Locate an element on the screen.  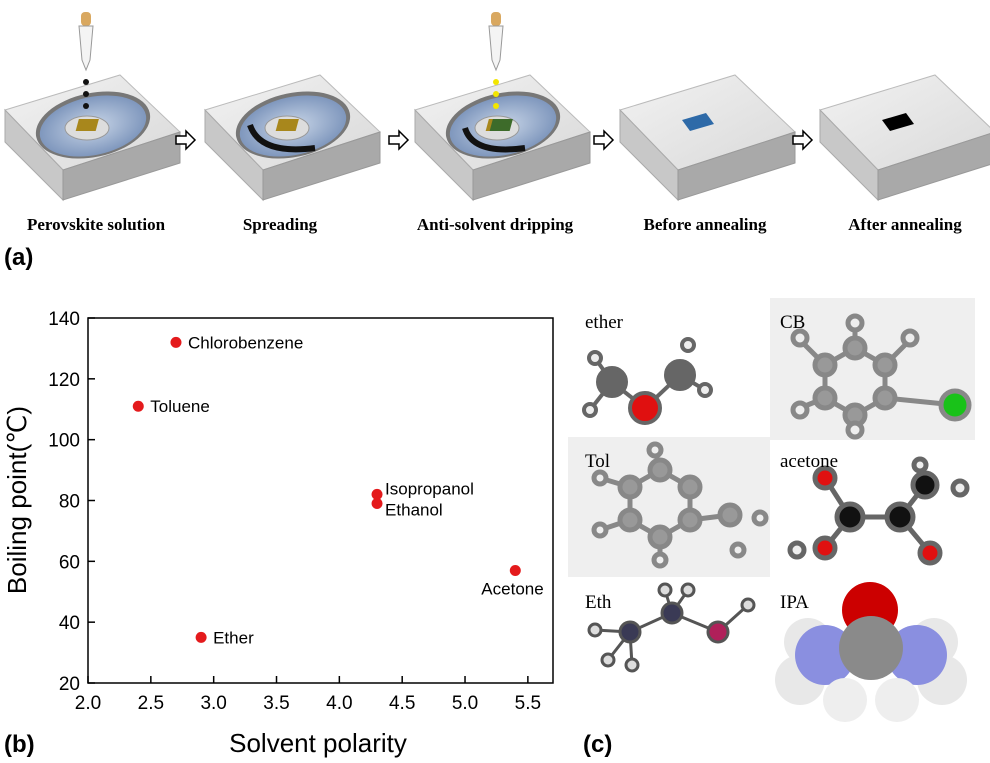
x-axis-title: Solvent polarity is located at coordinates (318, 743).